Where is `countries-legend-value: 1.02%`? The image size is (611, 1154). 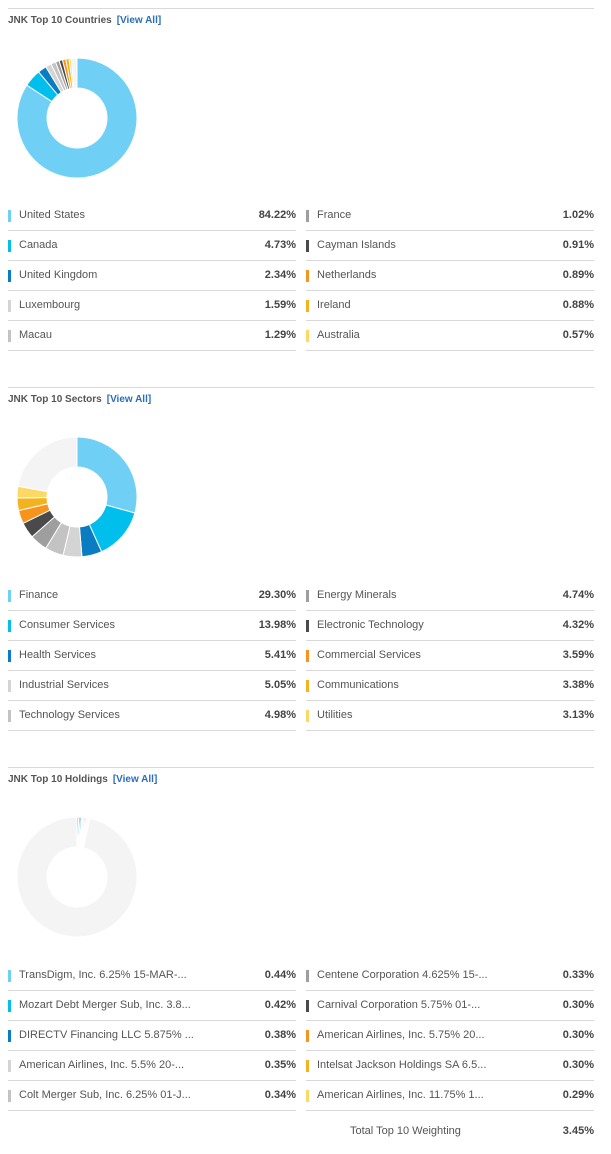
countries-legend-value: 1.02% is located at coordinates (578, 215).